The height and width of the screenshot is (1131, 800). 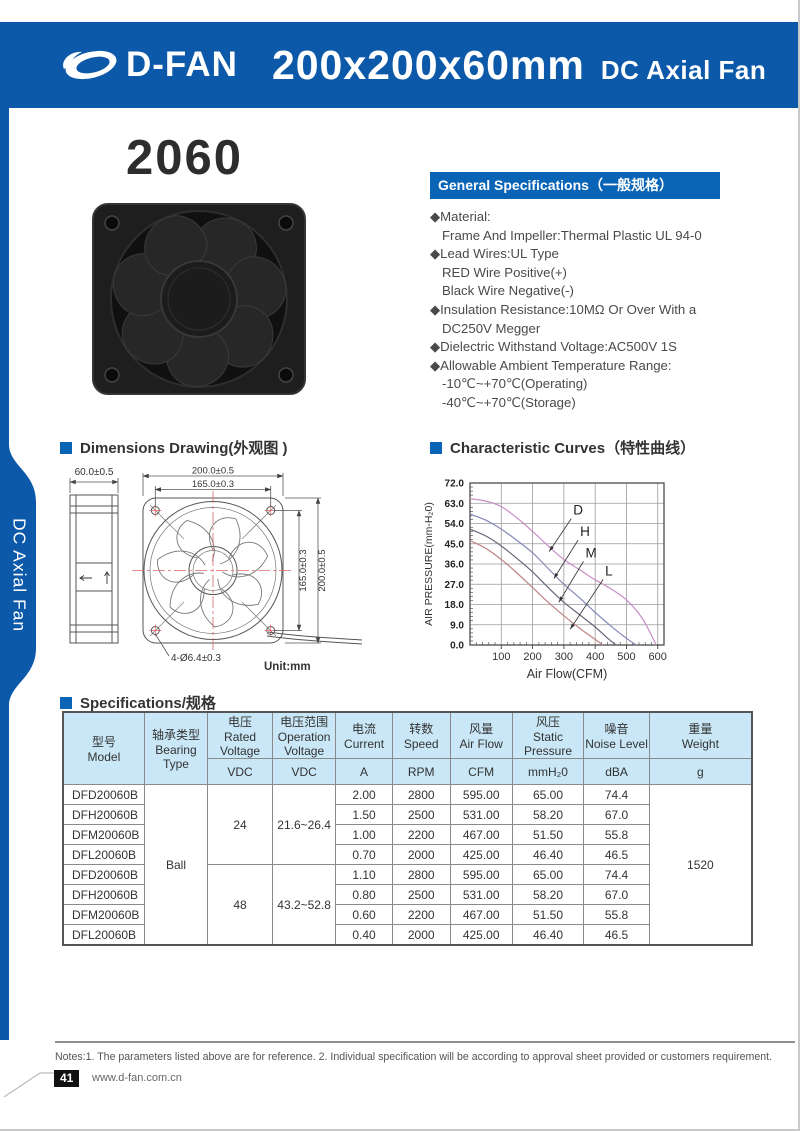 I want to click on spec-line: ◆Dielectric Withstand Voltage:AC500V 1S, so click(x=553, y=347).